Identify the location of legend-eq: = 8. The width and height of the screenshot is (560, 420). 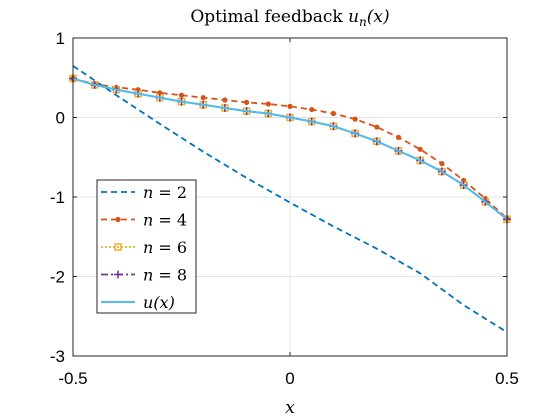
(170, 275).